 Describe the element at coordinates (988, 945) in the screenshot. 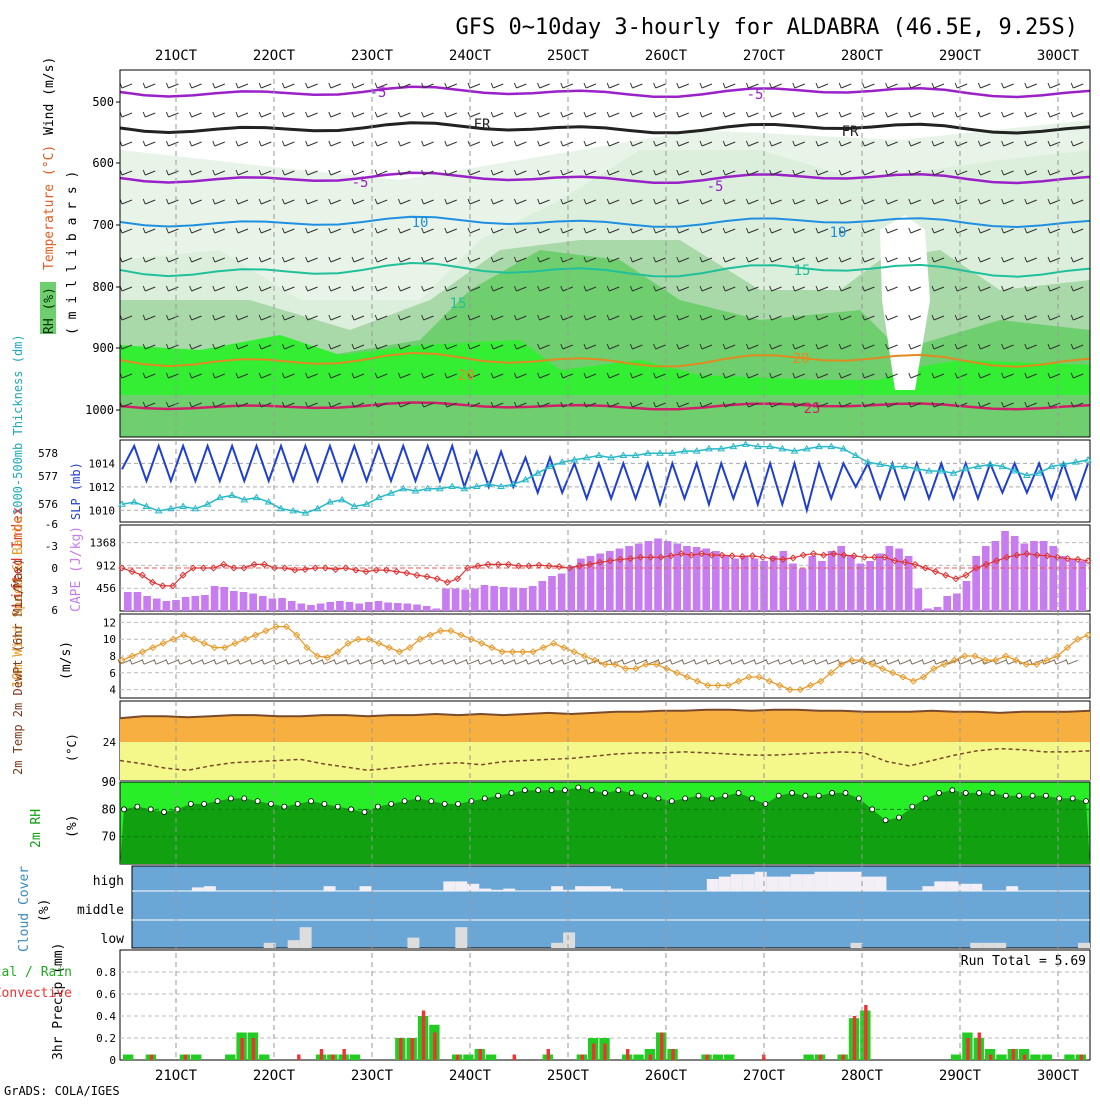

I see `cloud-low-bar` at that location.